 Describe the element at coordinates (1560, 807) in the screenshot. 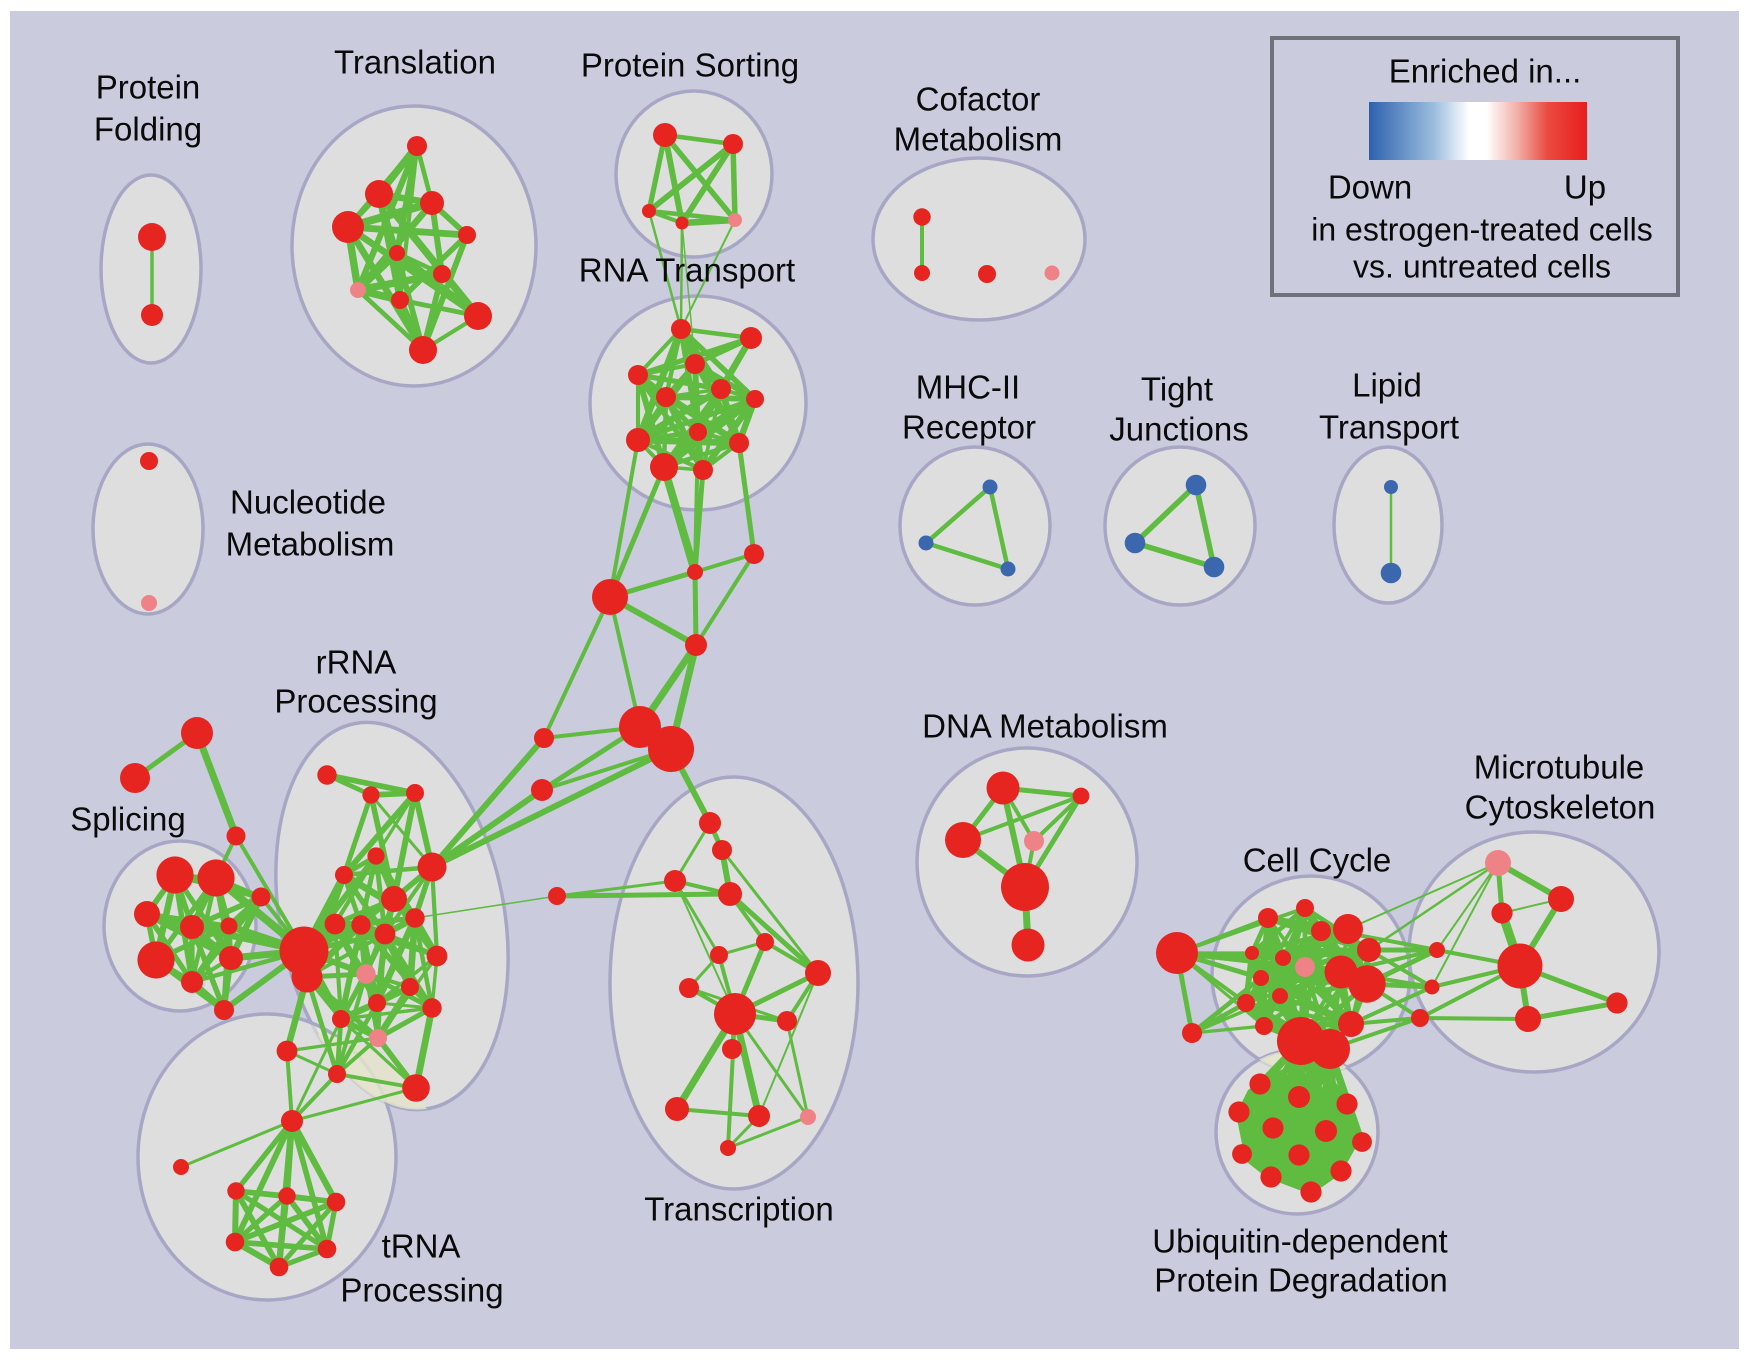

I see `svg-text: Cytoskeleton` at that location.